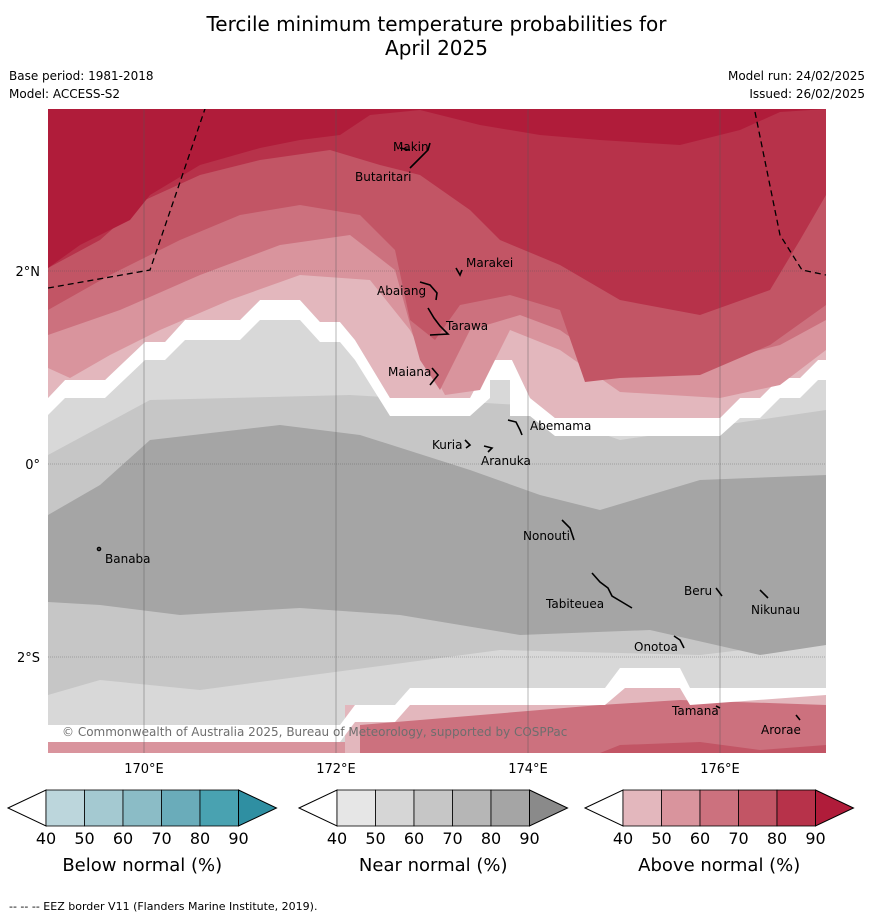  Describe the element at coordinates (144, 769) in the screenshot. I see `lon-label: 170°E` at that location.